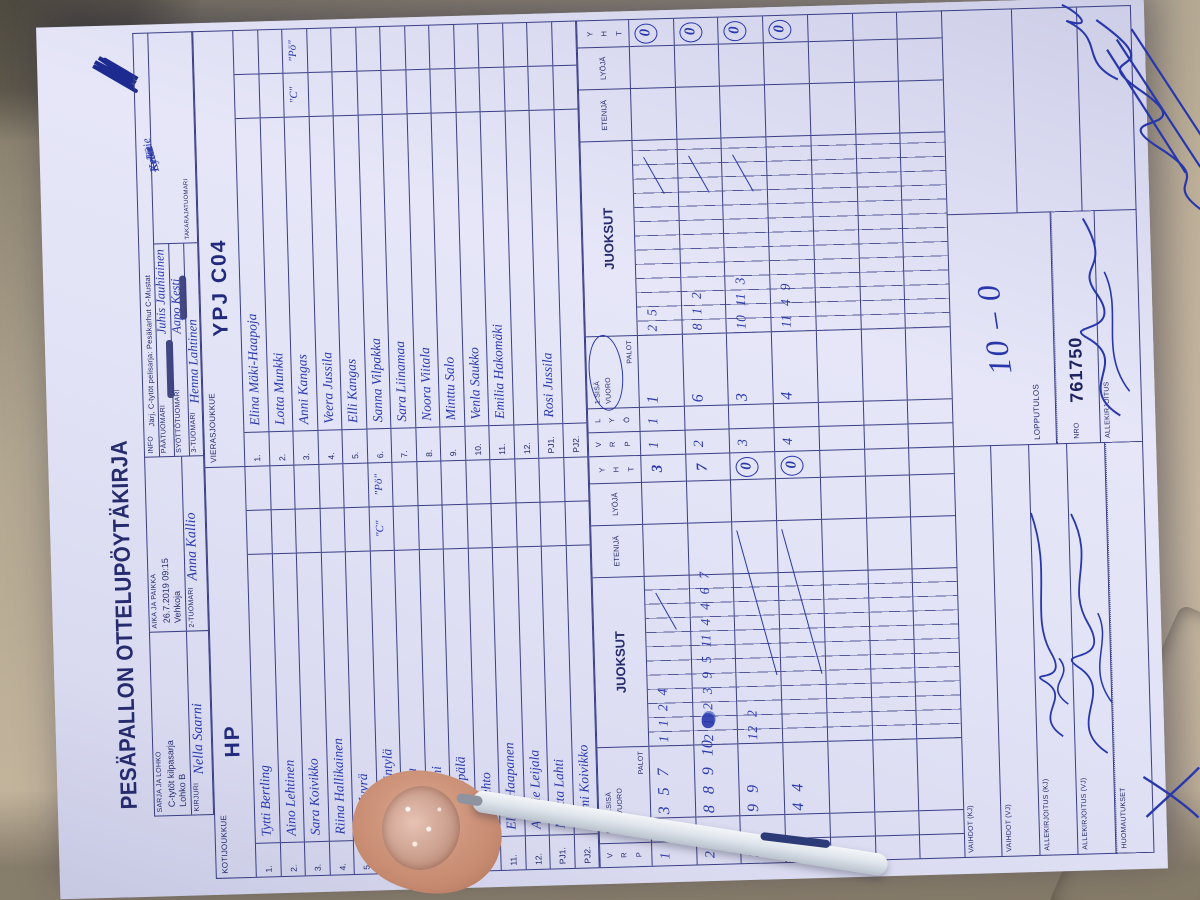 The height and width of the screenshot is (900, 1200). What do you see at coordinates (182, 790) in the screenshot?
I see `series-group-value: Lohko B` at bounding box center [182, 790].